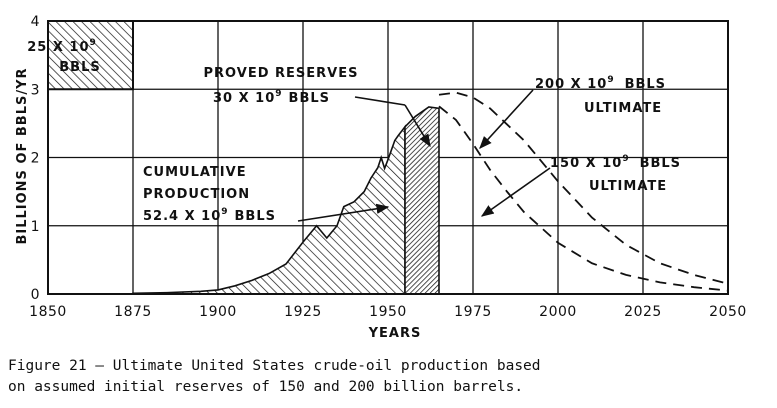 This screenshot has width=777, height=408. What do you see at coordinates (62, 46) in the screenshot?
I see `inset-label-line1: 25 X 109` at bounding box center [62, 46].